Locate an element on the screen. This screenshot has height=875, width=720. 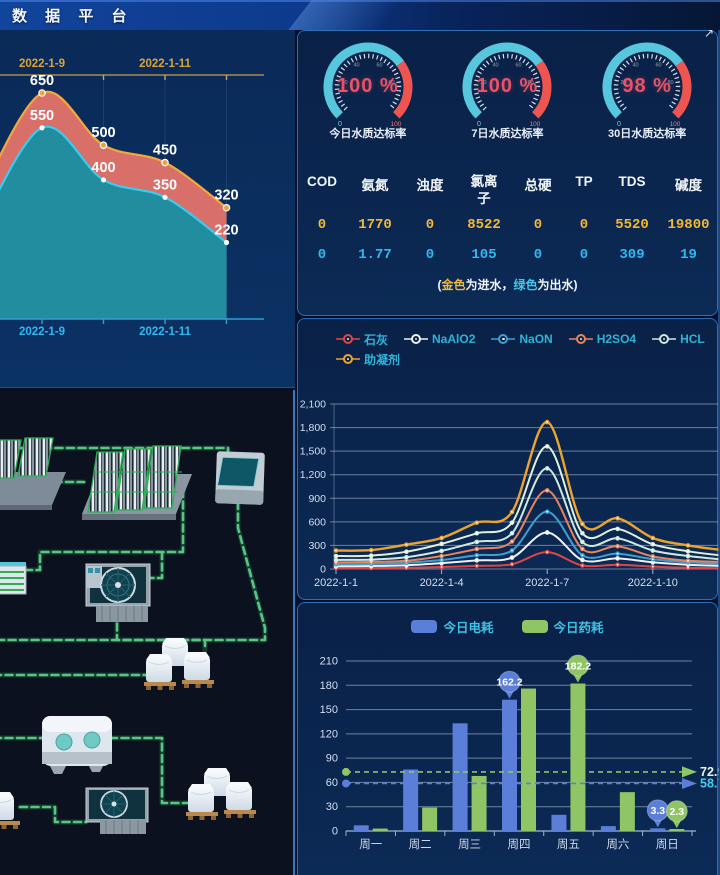
table-header: 总硬 is located at coordinates (538, 185).